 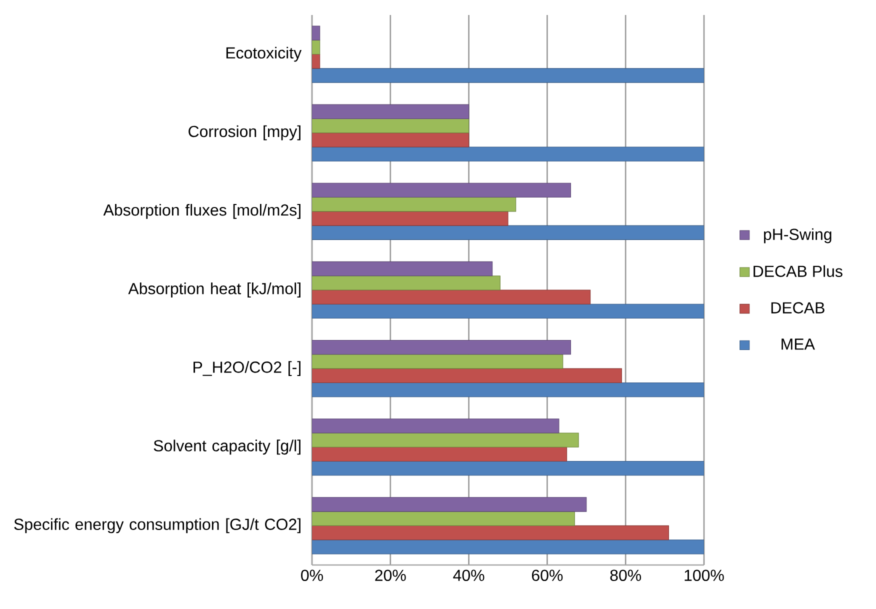 I want to click on legend-label: MEA, so click(x=798, y=344).